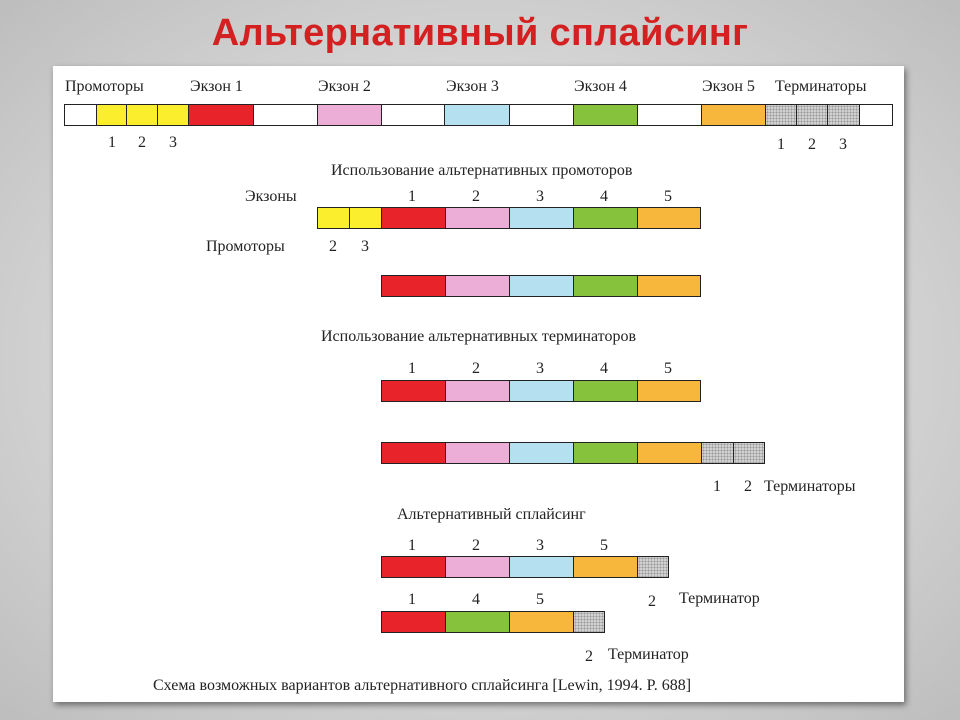 The image size is (960, 720). Describe the element at coordinates (112, 142) in the screenshot. I see `promoter-number: 1` at that location.